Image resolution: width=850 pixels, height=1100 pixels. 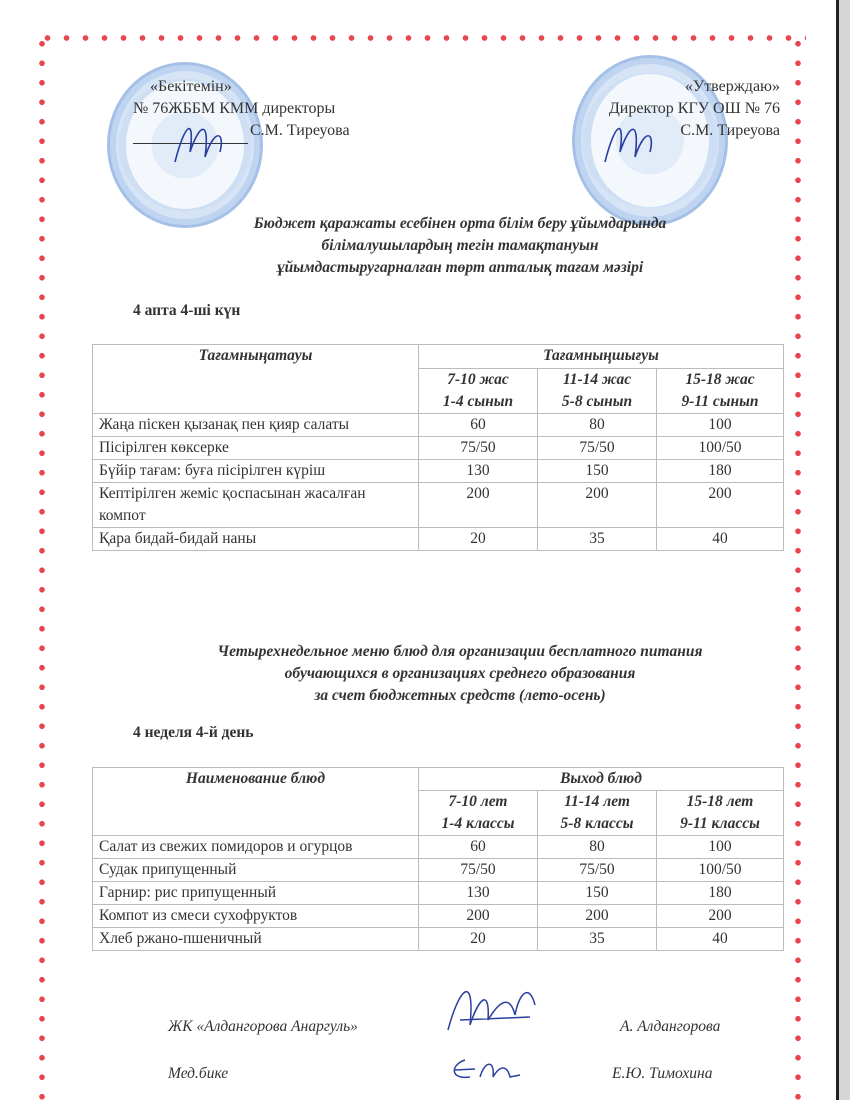 What do you see at coordinates (837, 550) in the screenshot?
I see `scan-edge` at bounding box center [837, 550].